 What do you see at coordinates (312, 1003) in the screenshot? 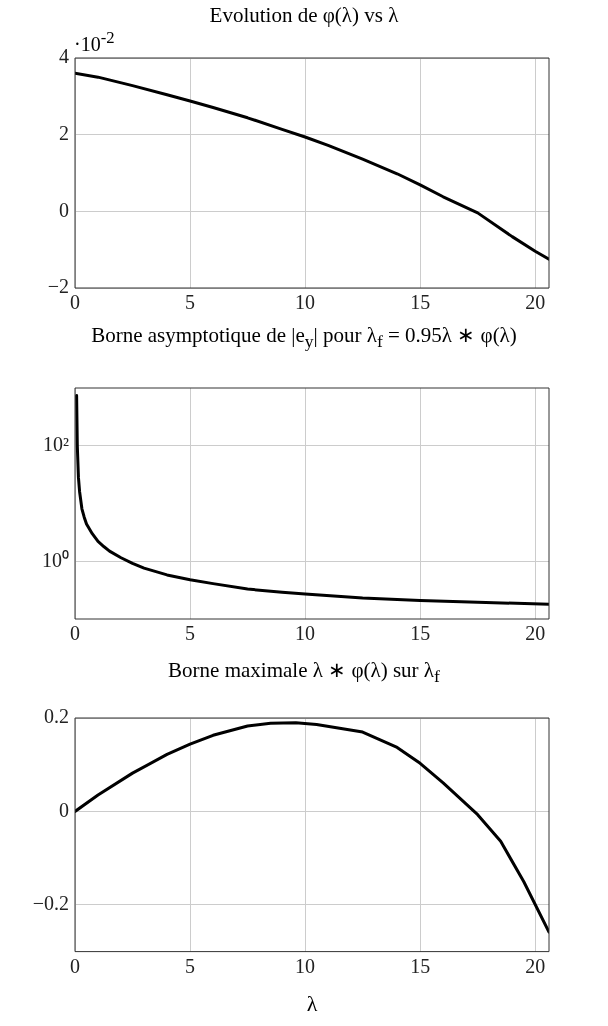
I see `x-axis-title: λ` at bounding box center [312, 1003].